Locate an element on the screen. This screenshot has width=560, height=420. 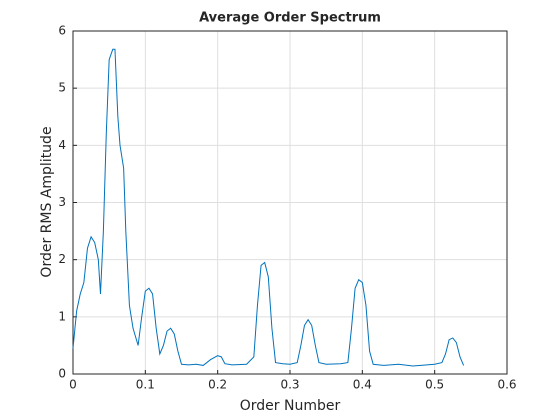
x-tick-label: 0.5 is located at coordinates (434, 385).